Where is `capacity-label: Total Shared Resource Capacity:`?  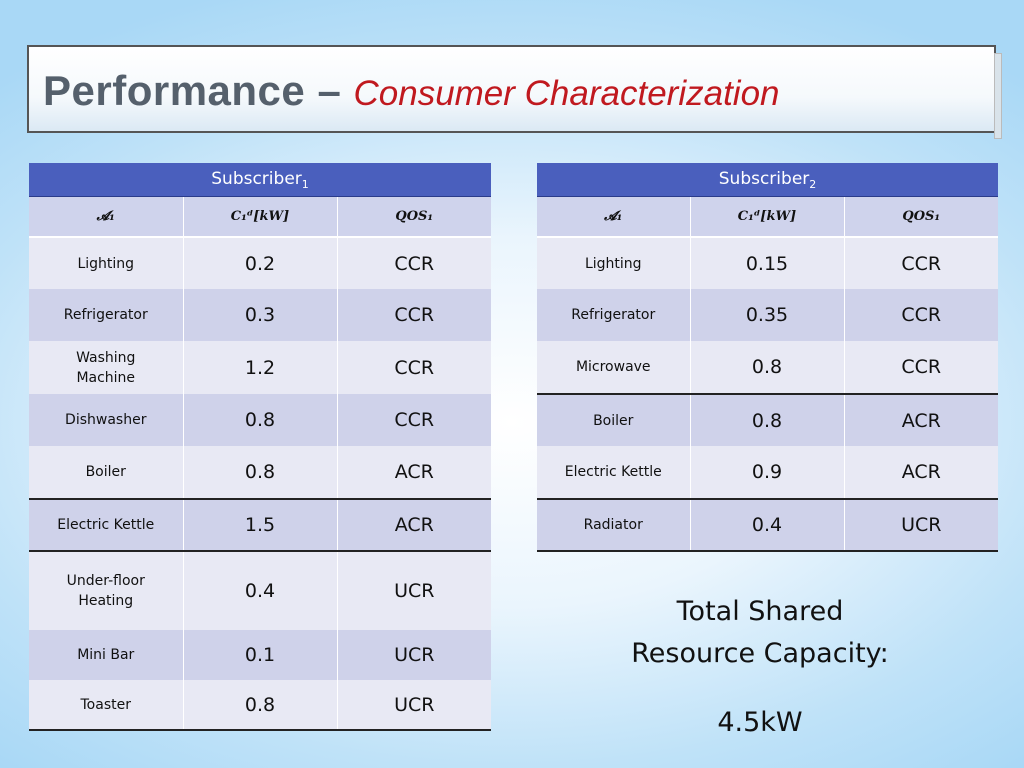 capacity-label: Total Shared Resource Capacity: is located at coordinates (760, 633).